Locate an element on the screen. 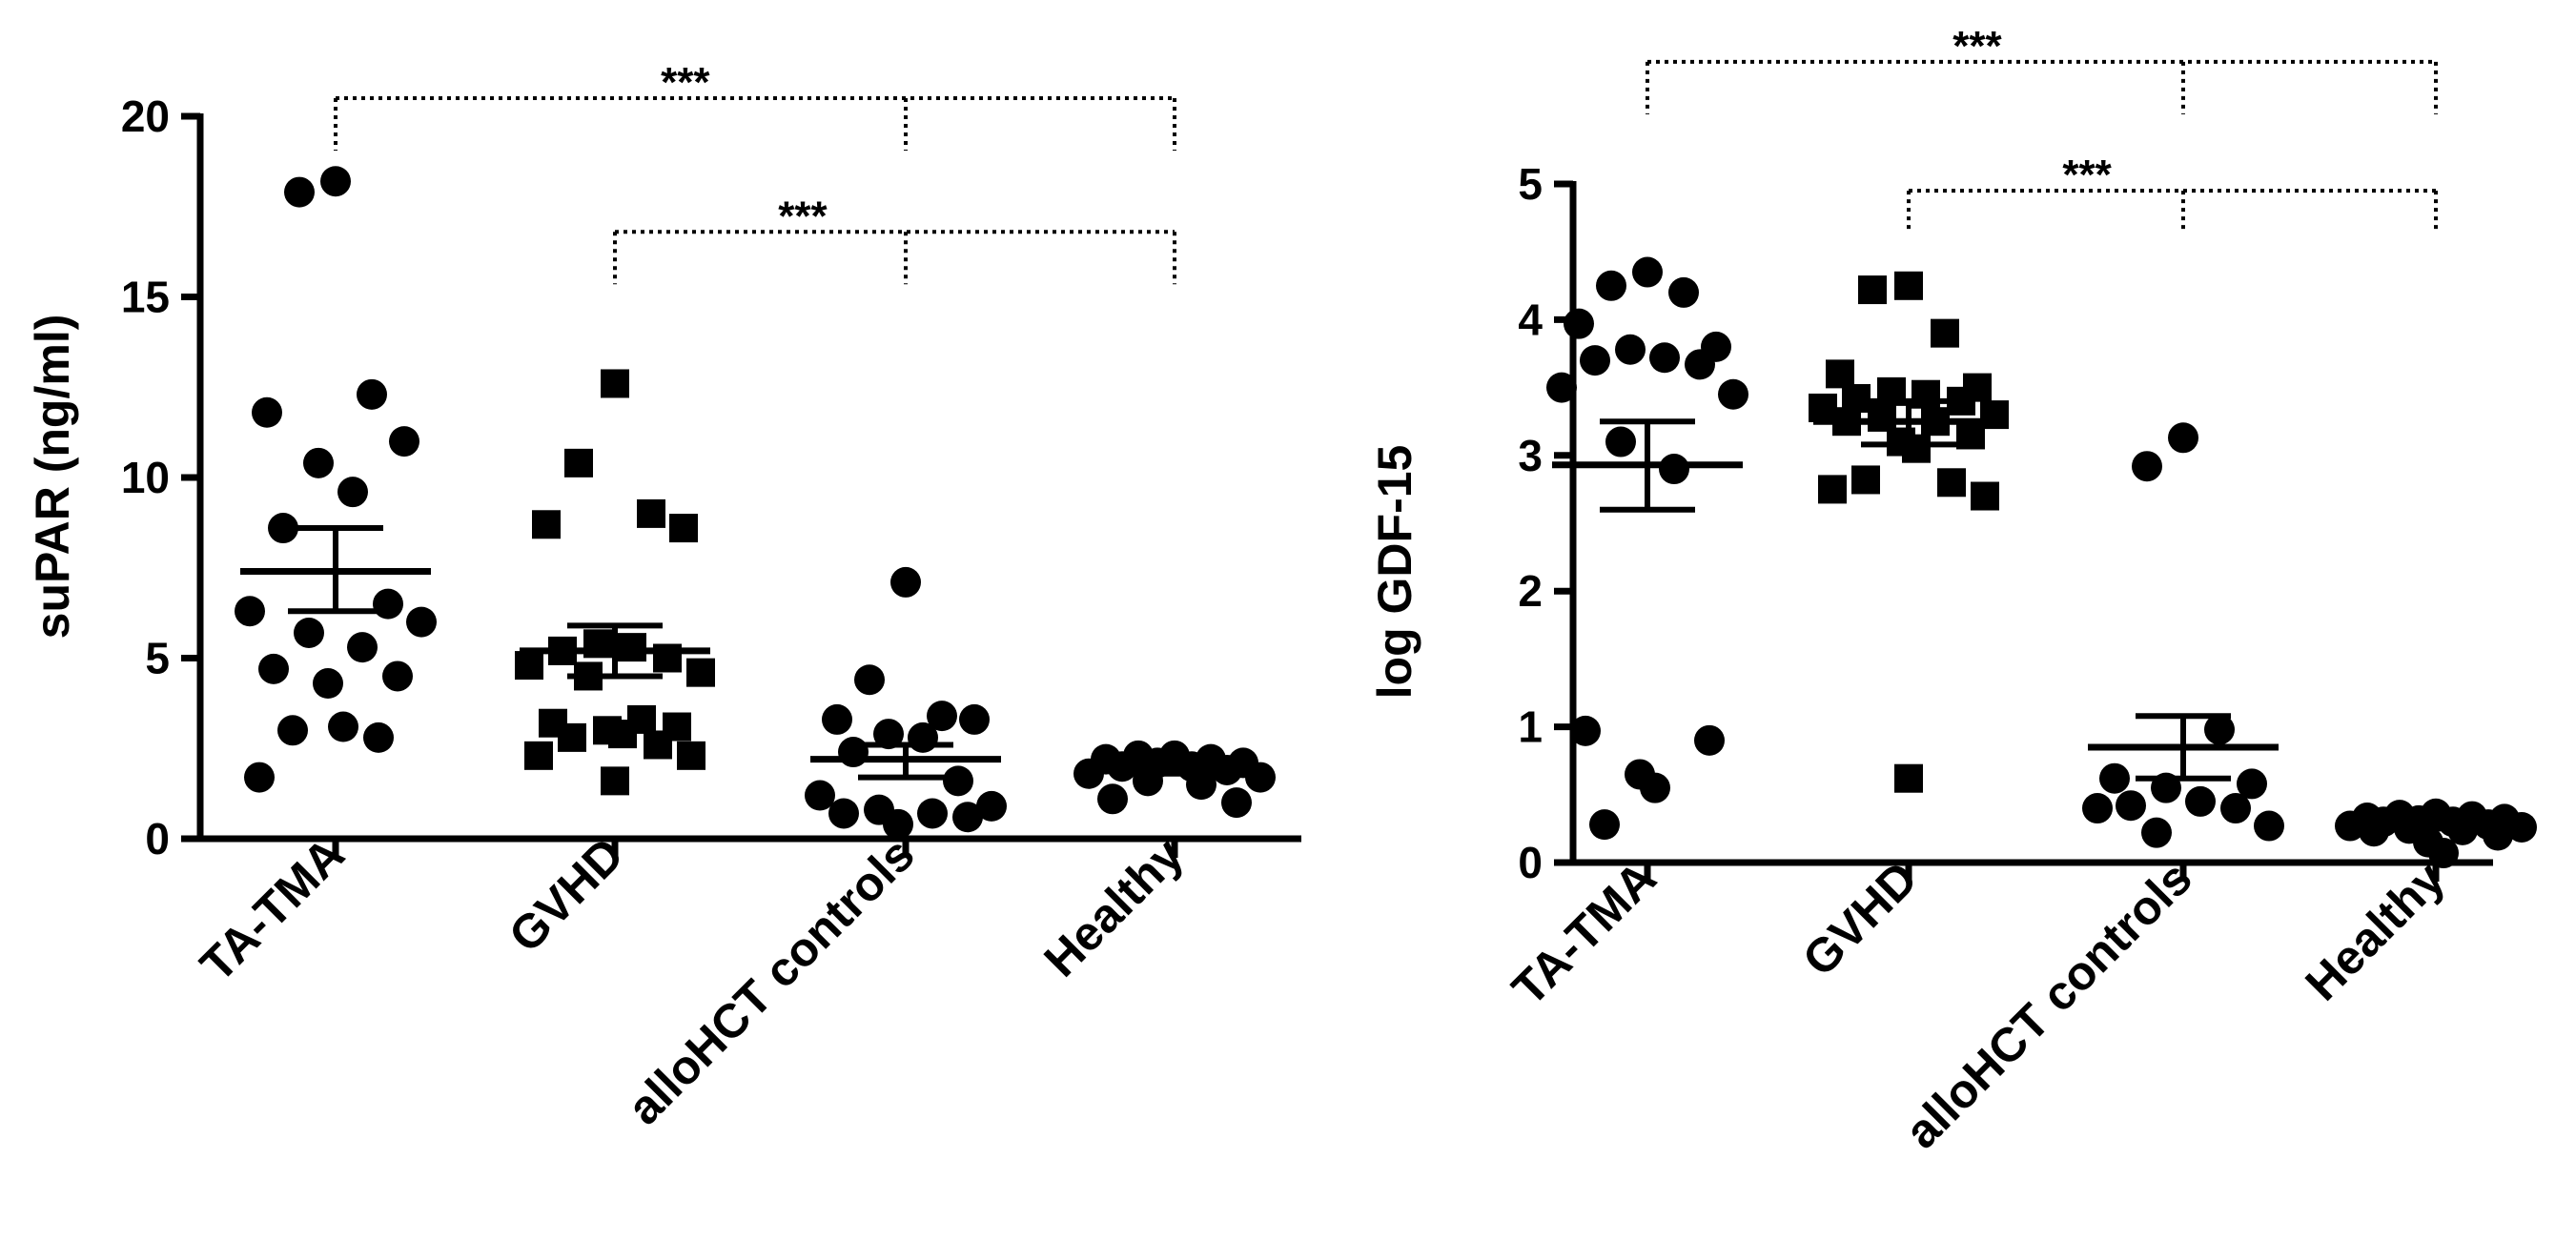 Image resolution: width=2576 pixels, height=1260 pixels. y-tick-label: 4 is located at coordinates (1531, 319).